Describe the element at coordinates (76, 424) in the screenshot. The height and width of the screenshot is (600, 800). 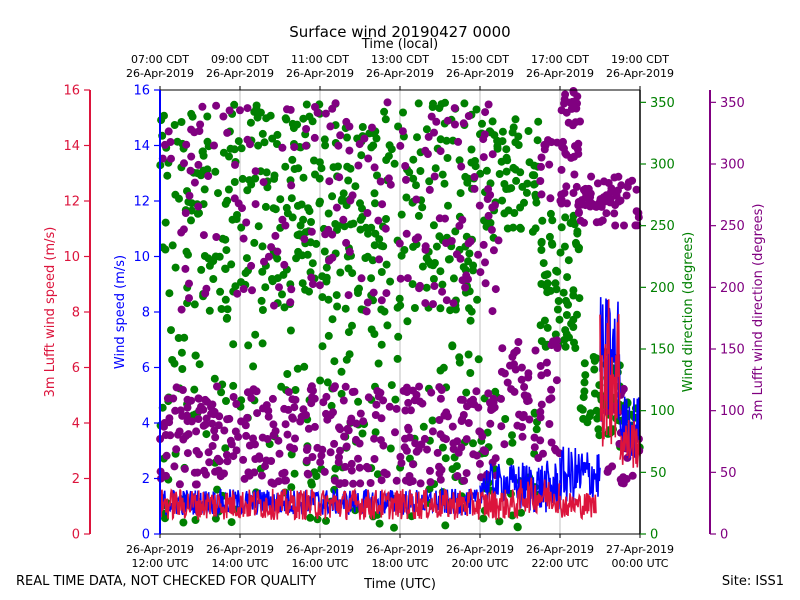
I see `y-tick-label: 4` at that location.